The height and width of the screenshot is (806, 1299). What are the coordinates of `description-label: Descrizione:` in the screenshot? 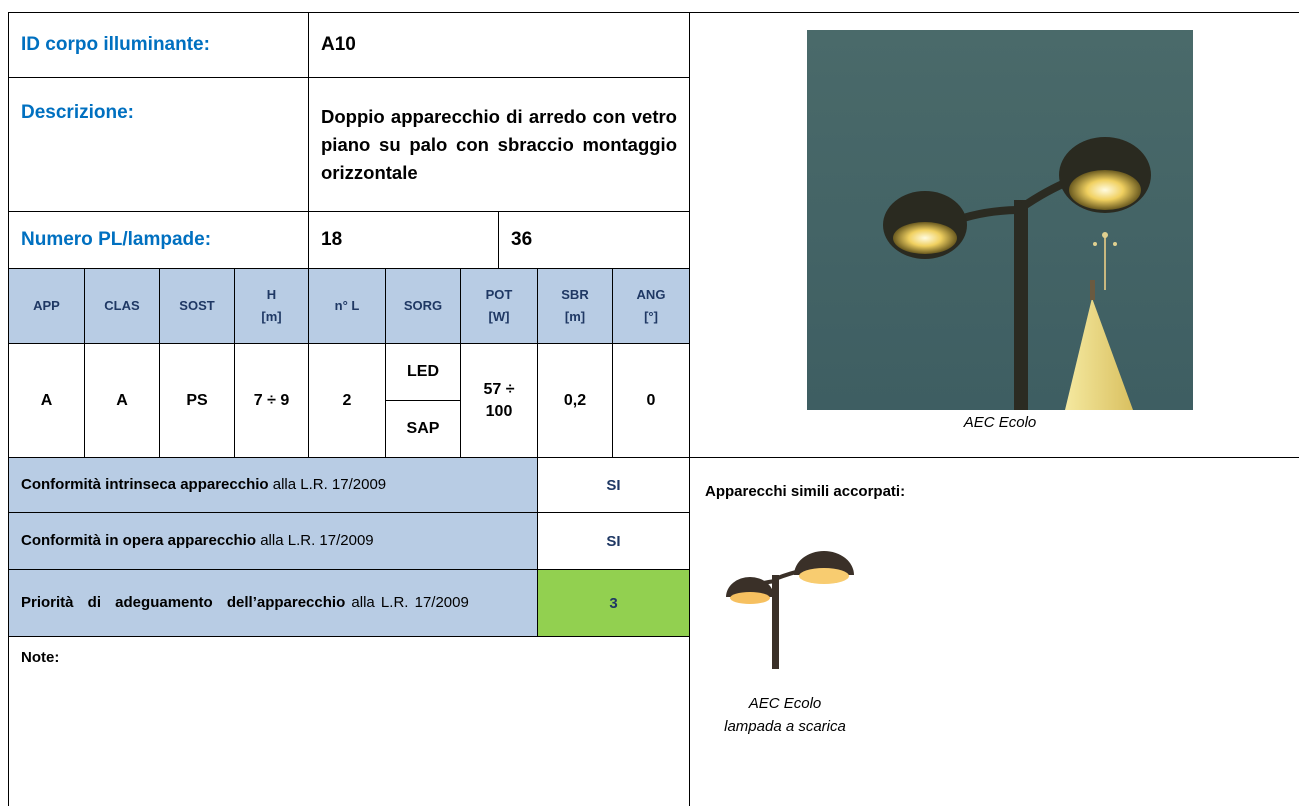 It's located at (158, 144).